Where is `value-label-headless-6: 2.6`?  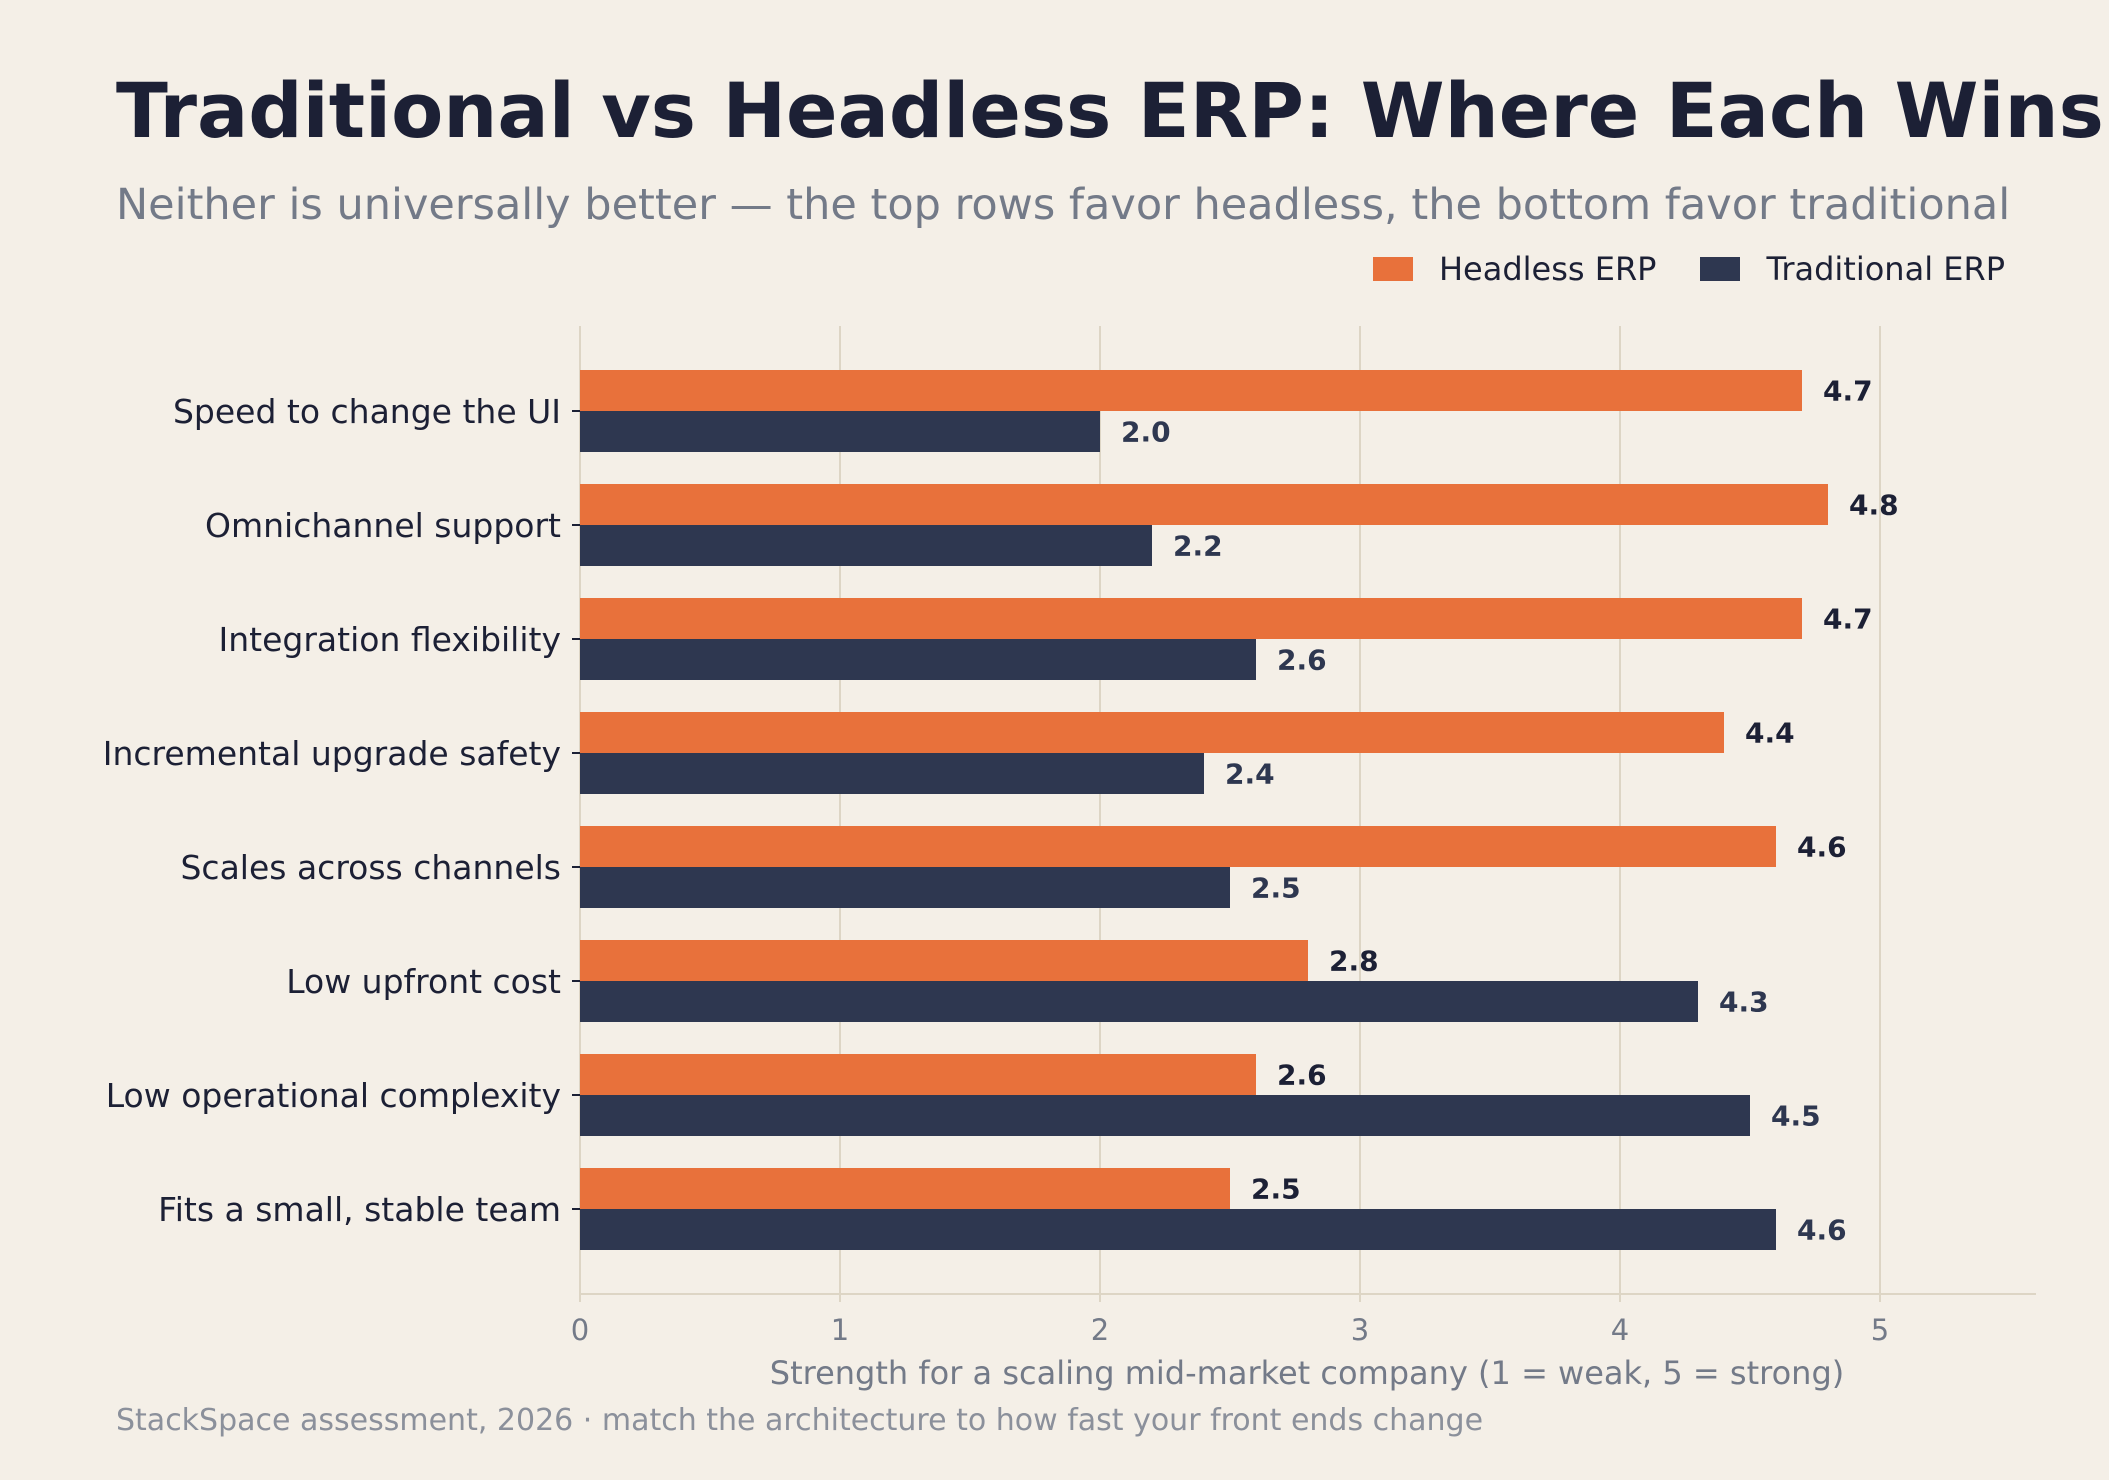
value-label-headless-6: 2.6 is located at coordinates (1302, 1075).